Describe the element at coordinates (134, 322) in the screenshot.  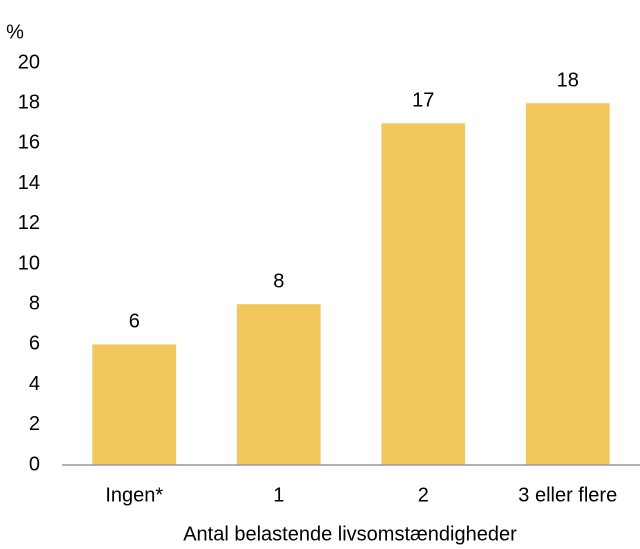
I see `data-label: 6` at that location.